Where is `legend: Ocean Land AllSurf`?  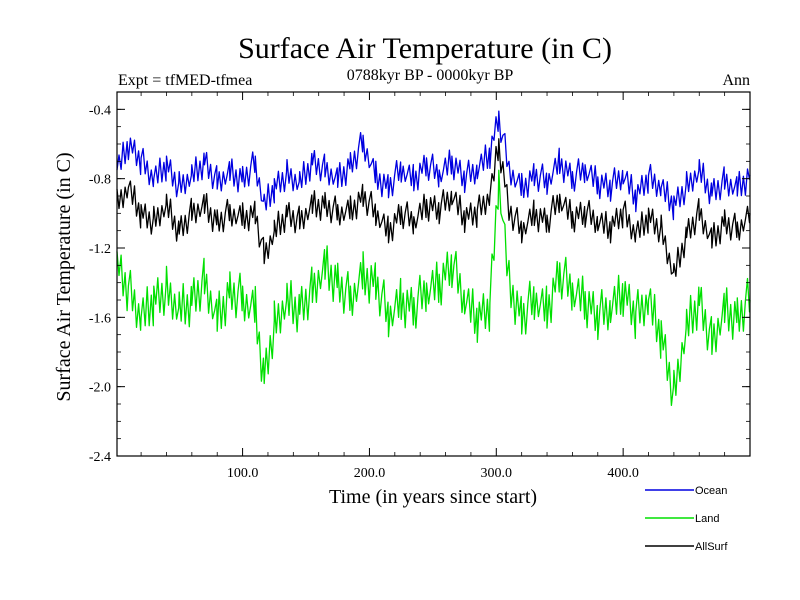
legend: Ocean Land AllSurf is located at coordinates (686, 519).